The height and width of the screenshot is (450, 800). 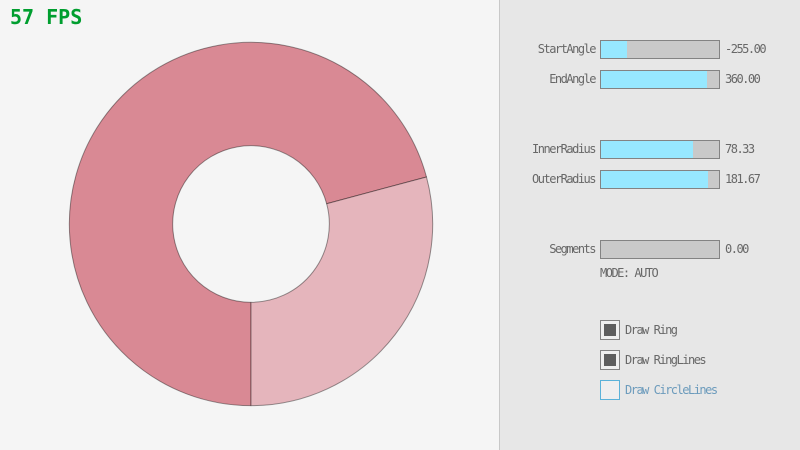 I want to click on slider-label-start-angle: StartAngle, so click(x=567, y=49).